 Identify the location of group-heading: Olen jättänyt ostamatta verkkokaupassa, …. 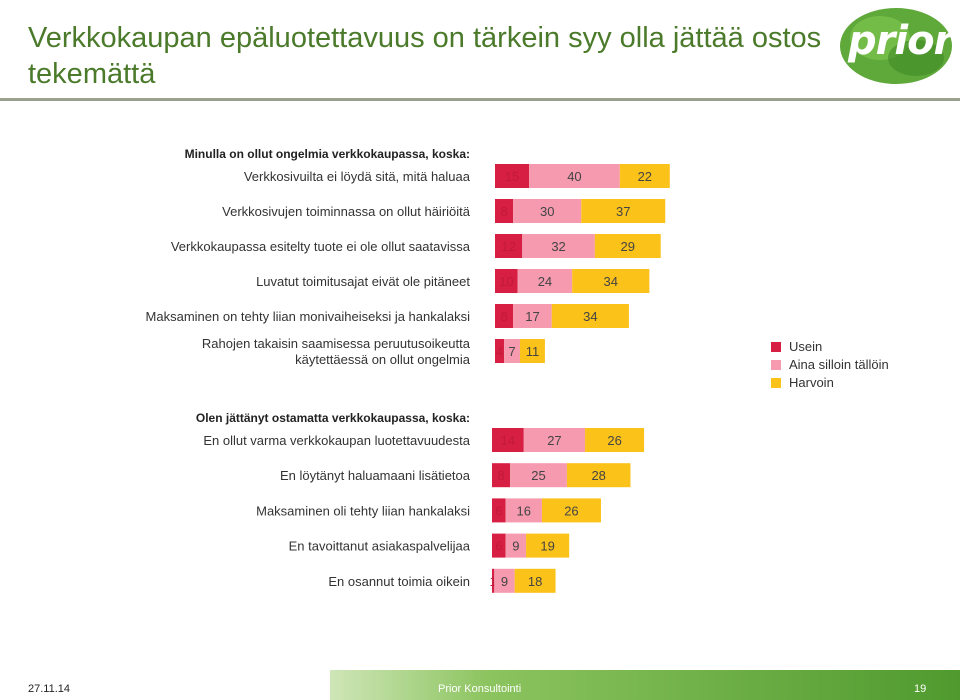
(333, 418).